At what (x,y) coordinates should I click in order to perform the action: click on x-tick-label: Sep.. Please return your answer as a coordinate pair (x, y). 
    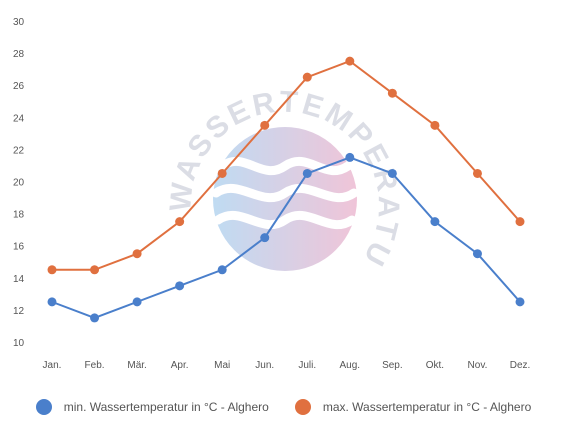
    Looking at the image, I should click on (392, 365).